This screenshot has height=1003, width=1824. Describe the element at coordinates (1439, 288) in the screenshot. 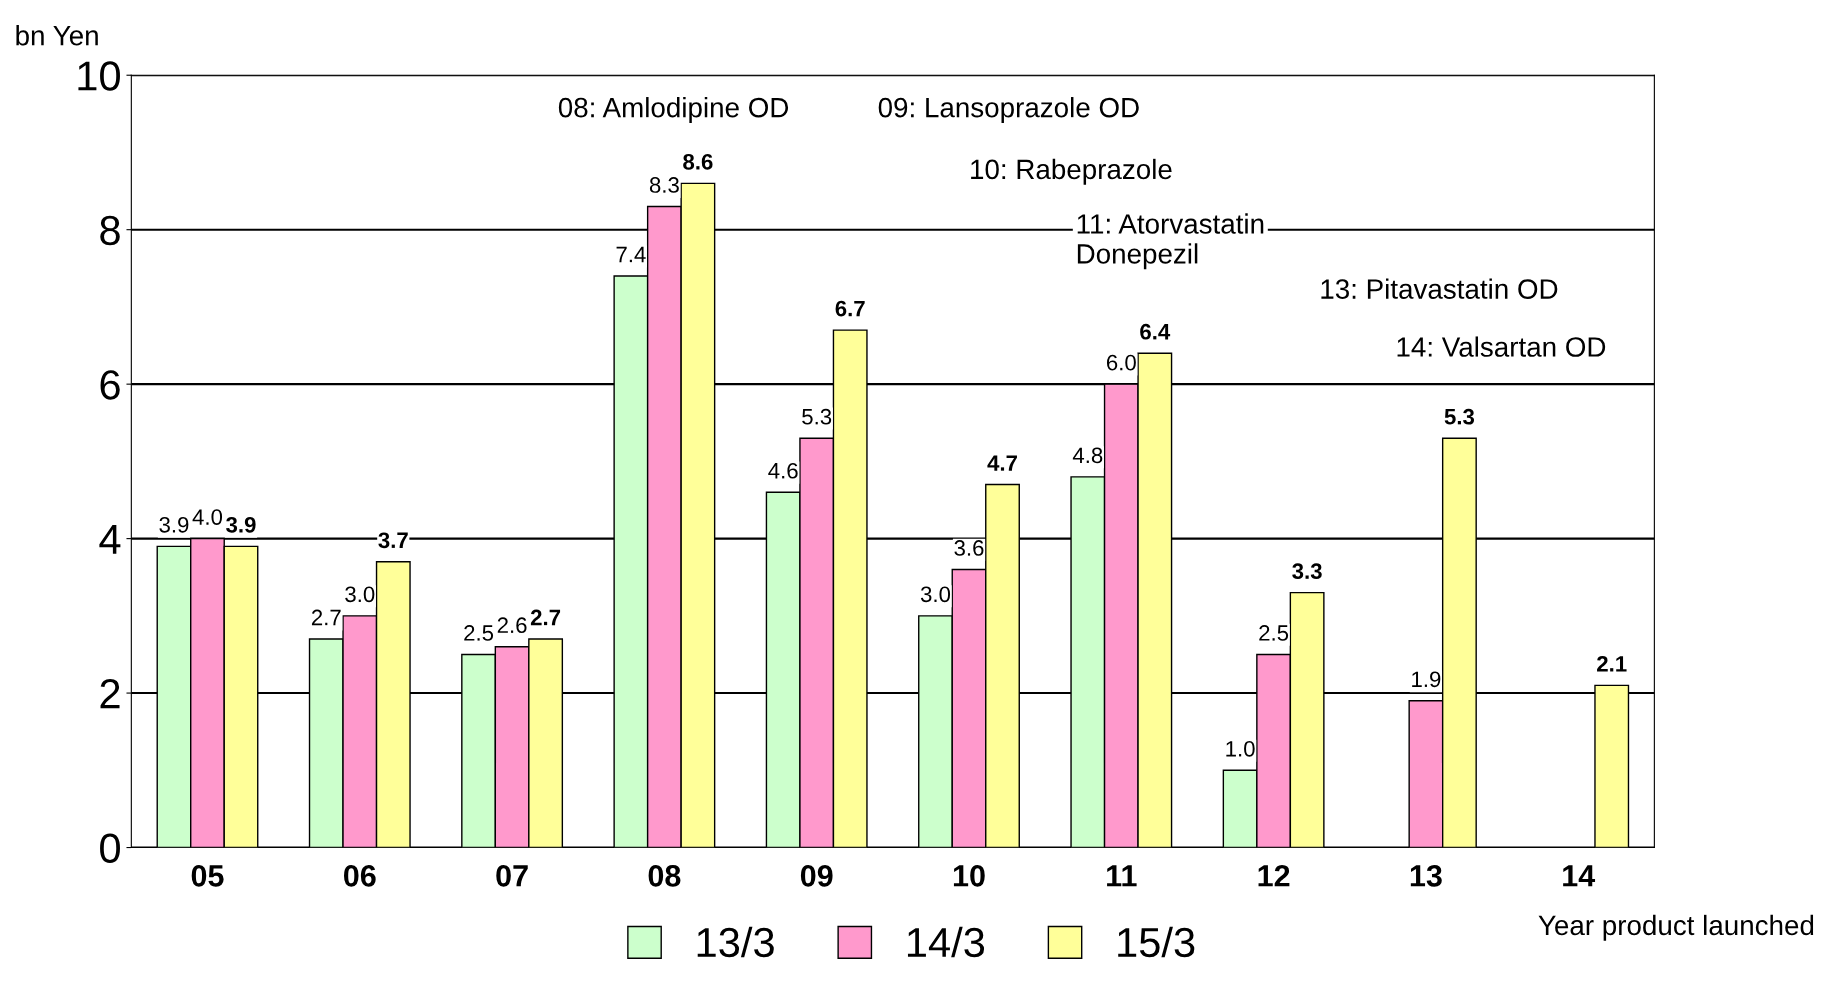

I see `annotation: 13: Pitavastatin OD` at that location.